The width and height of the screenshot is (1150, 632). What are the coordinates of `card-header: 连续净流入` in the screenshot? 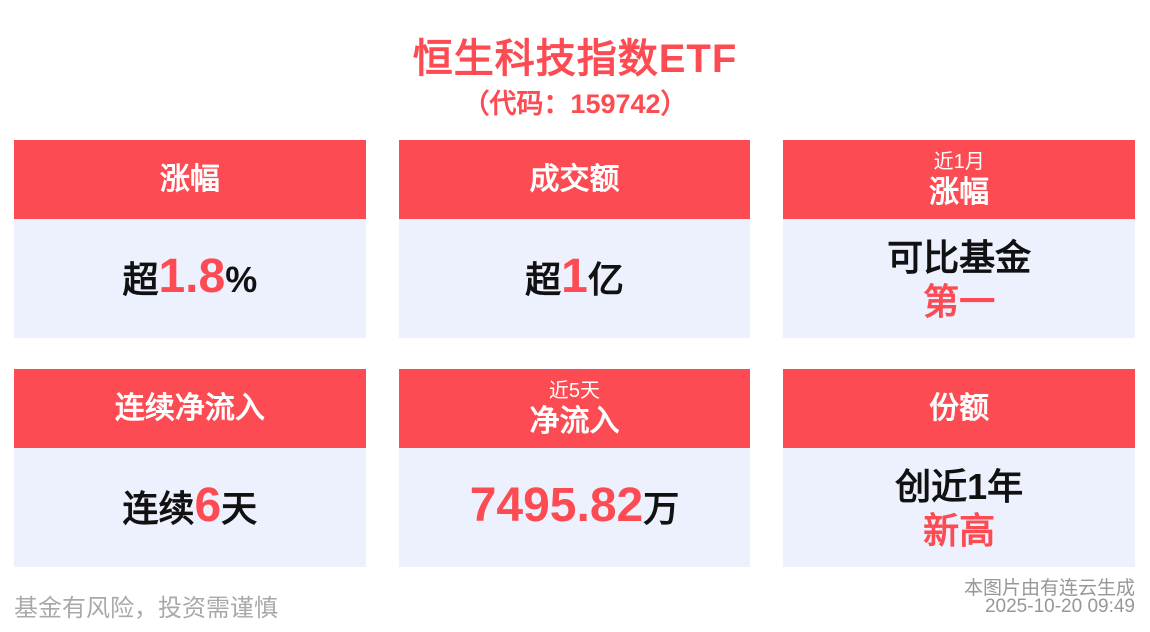 It's located at (190, 408).